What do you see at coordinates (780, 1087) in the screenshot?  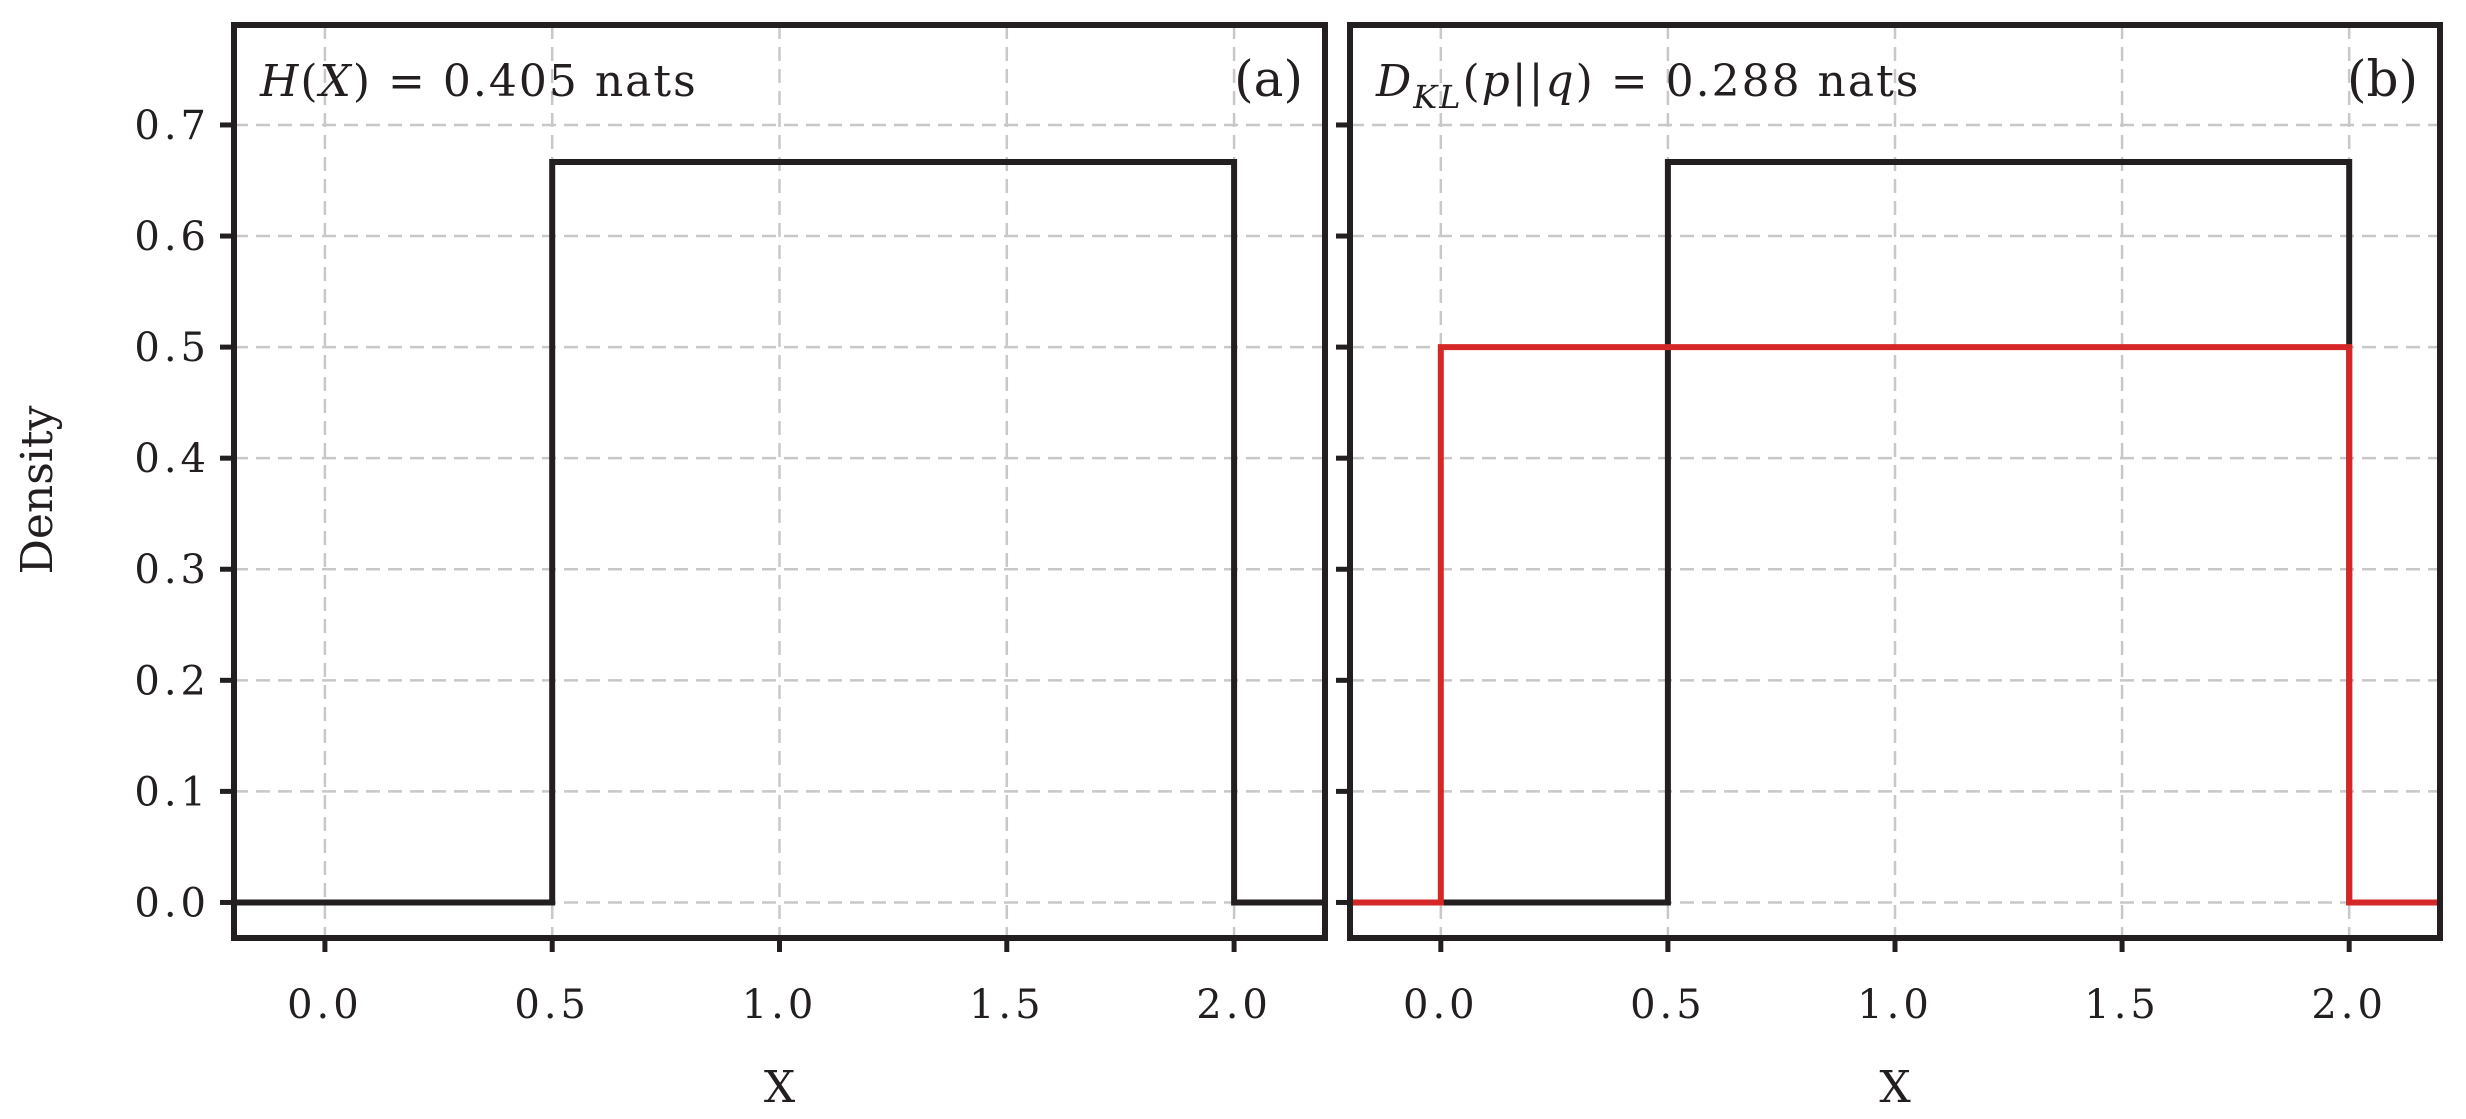 I see `panel-a-x-axis-label: X` at bounding box center [780, 1087].